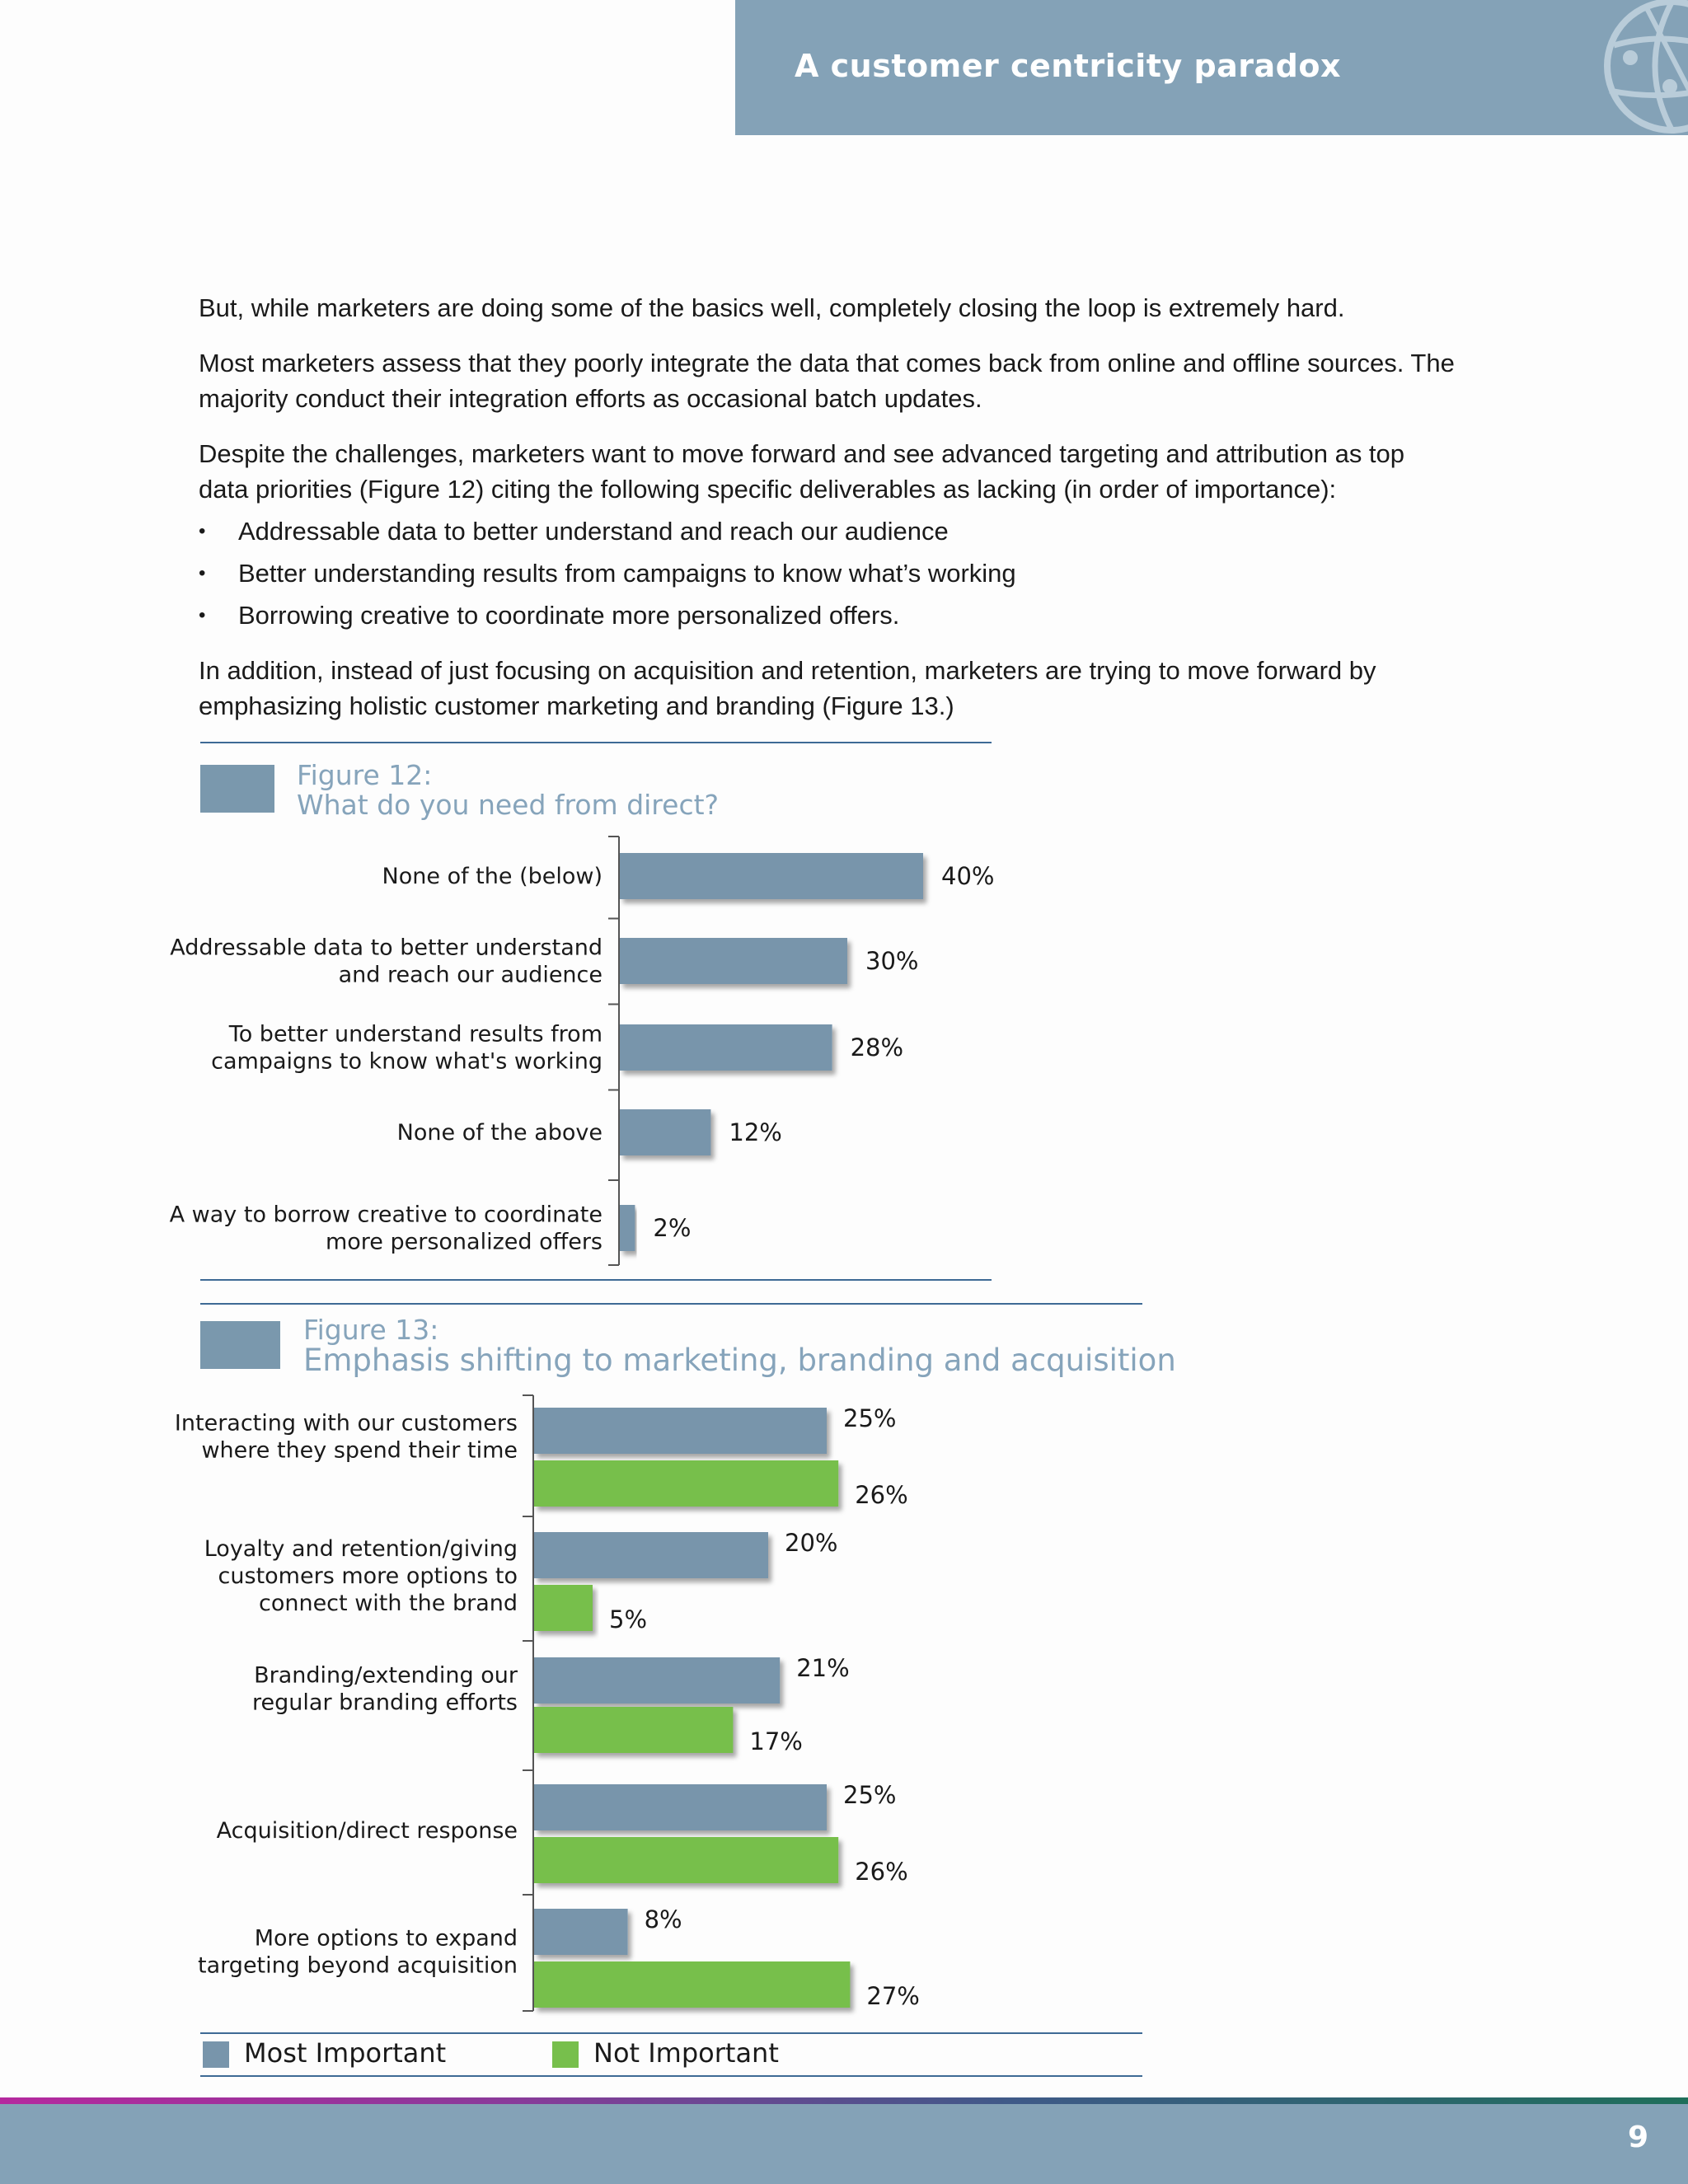 The height and width of the screenshot is (2184, 1688). I want to click on category-label: Acquisition/direct response, so click(368, 1831).